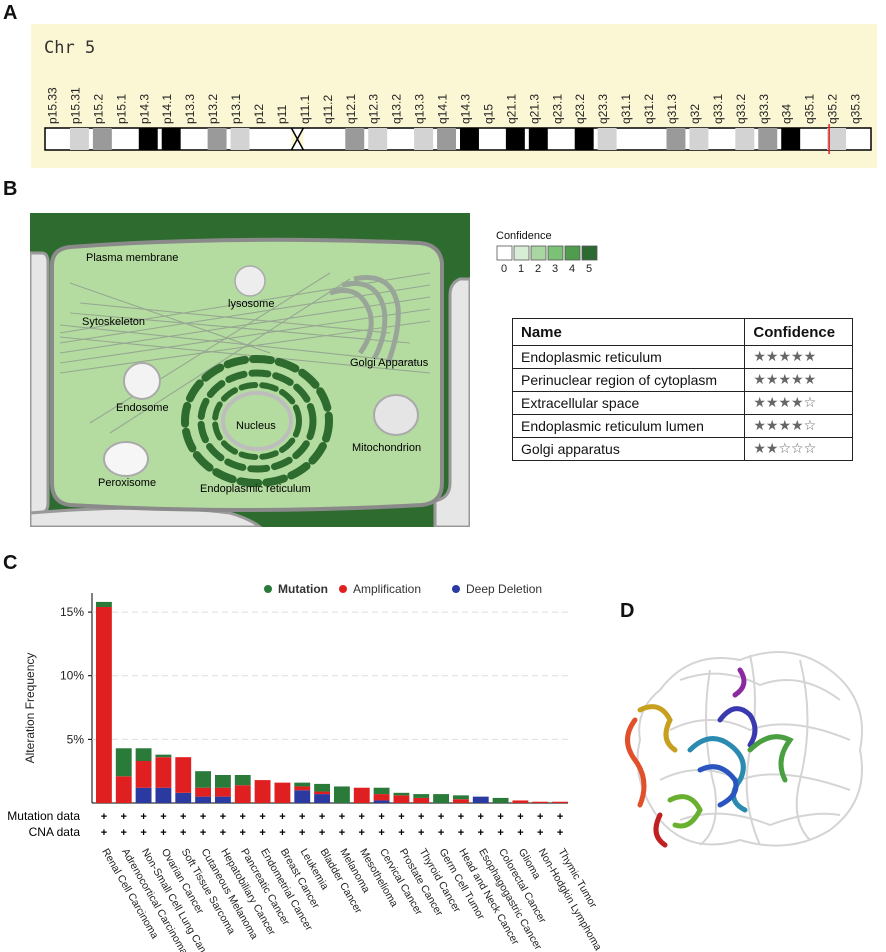  What do you see at coordinates (282, 114) in the screenshot?
I see `band-label: p11` at bounding box center [282, 114].